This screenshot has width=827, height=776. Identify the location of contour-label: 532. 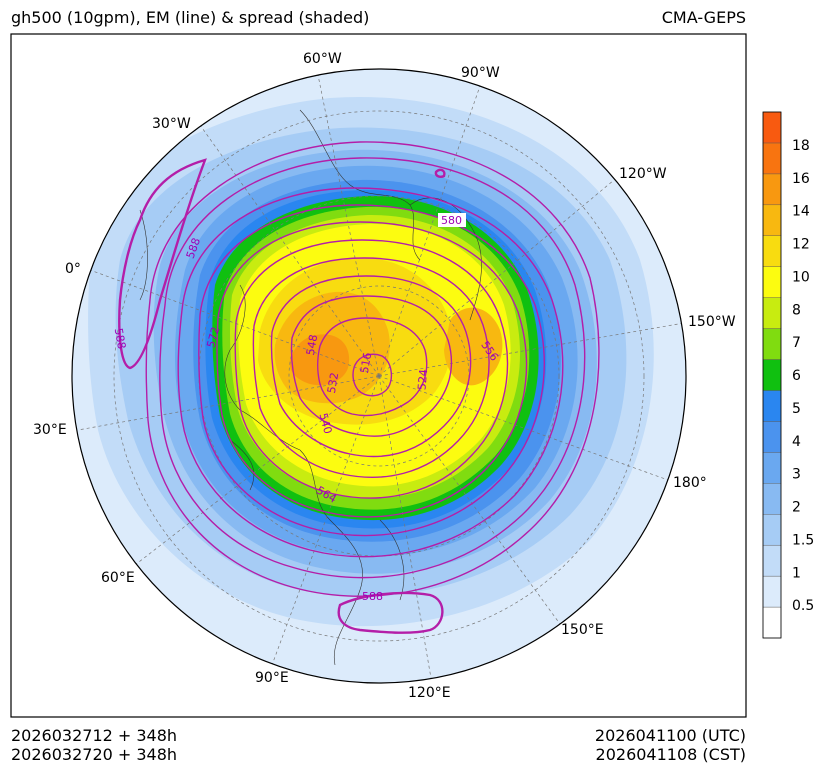
(333, 383).